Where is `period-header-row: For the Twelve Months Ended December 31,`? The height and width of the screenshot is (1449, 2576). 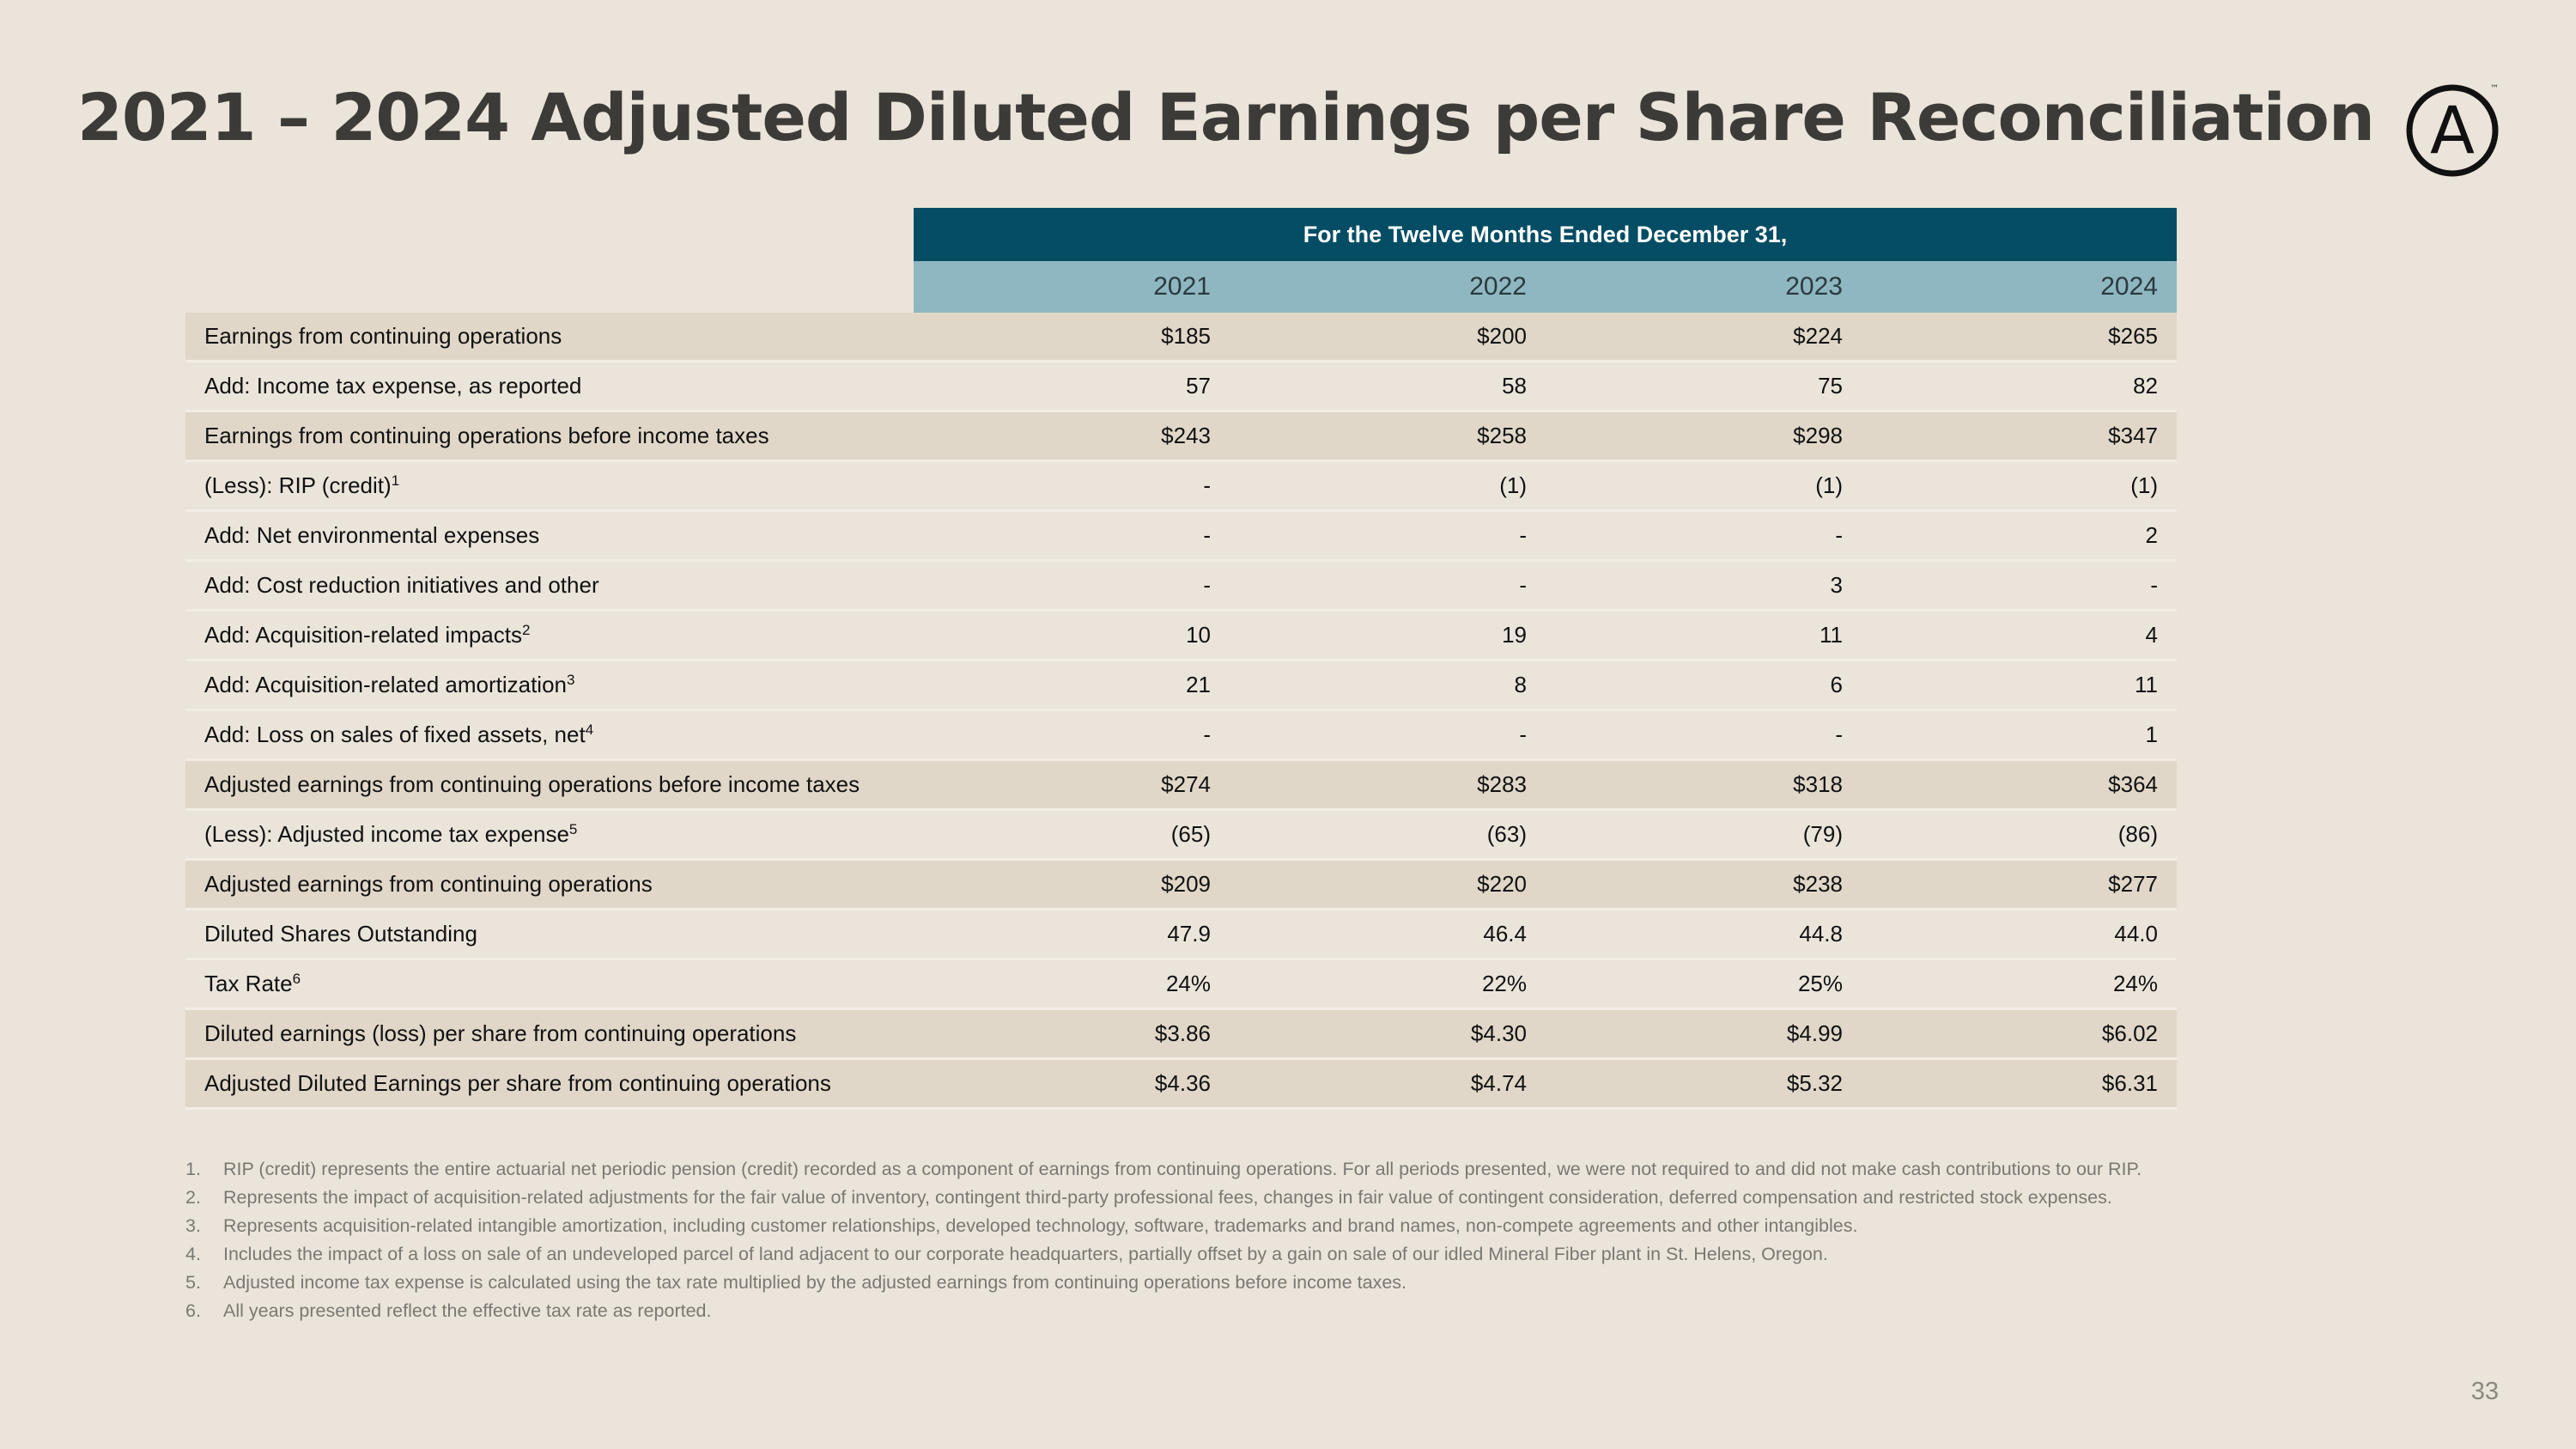 period-header-row: For the Twelve Months Ended December 31, is located at coordinates (1181, 234).